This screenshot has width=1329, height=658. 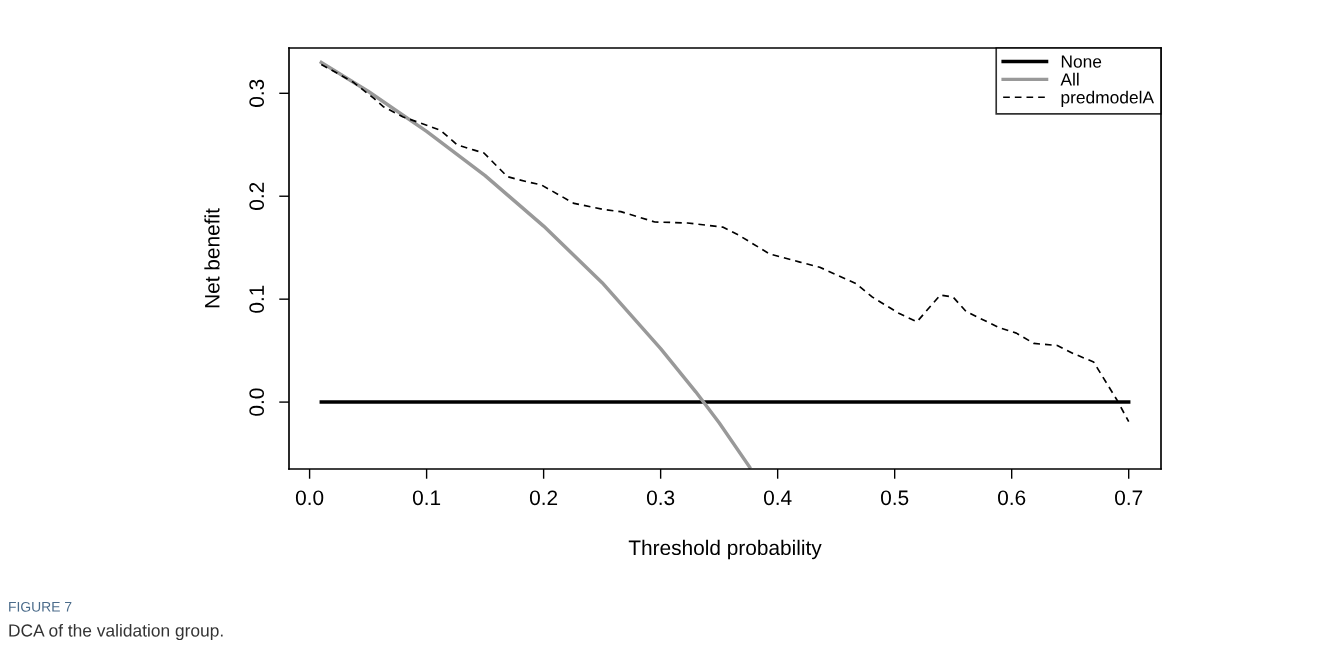 I want to click on y-tick-label: 0.3, so click(x=257, y=93).